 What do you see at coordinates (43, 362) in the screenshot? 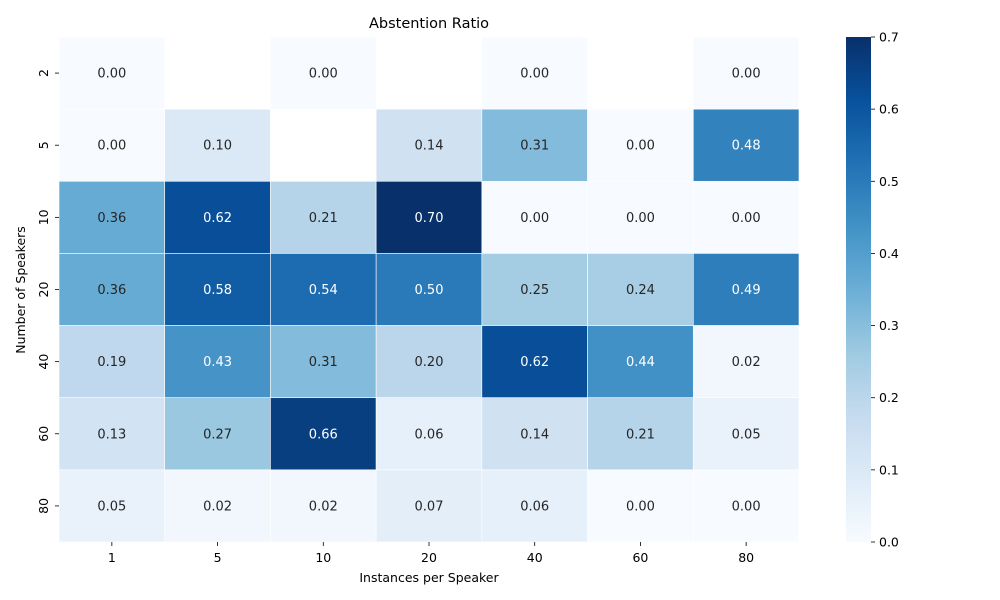
I see `y-tick-label: 40` at bounding box center [43, 362].